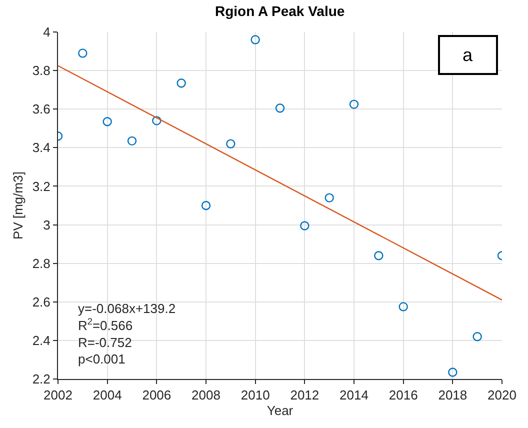 This screenshot has height=428, width=528. I want to click on annotation: y=-0.068x+139.2 R$^{2}$=0.566 R=-0.752 p<0.001, so click(127, 334).